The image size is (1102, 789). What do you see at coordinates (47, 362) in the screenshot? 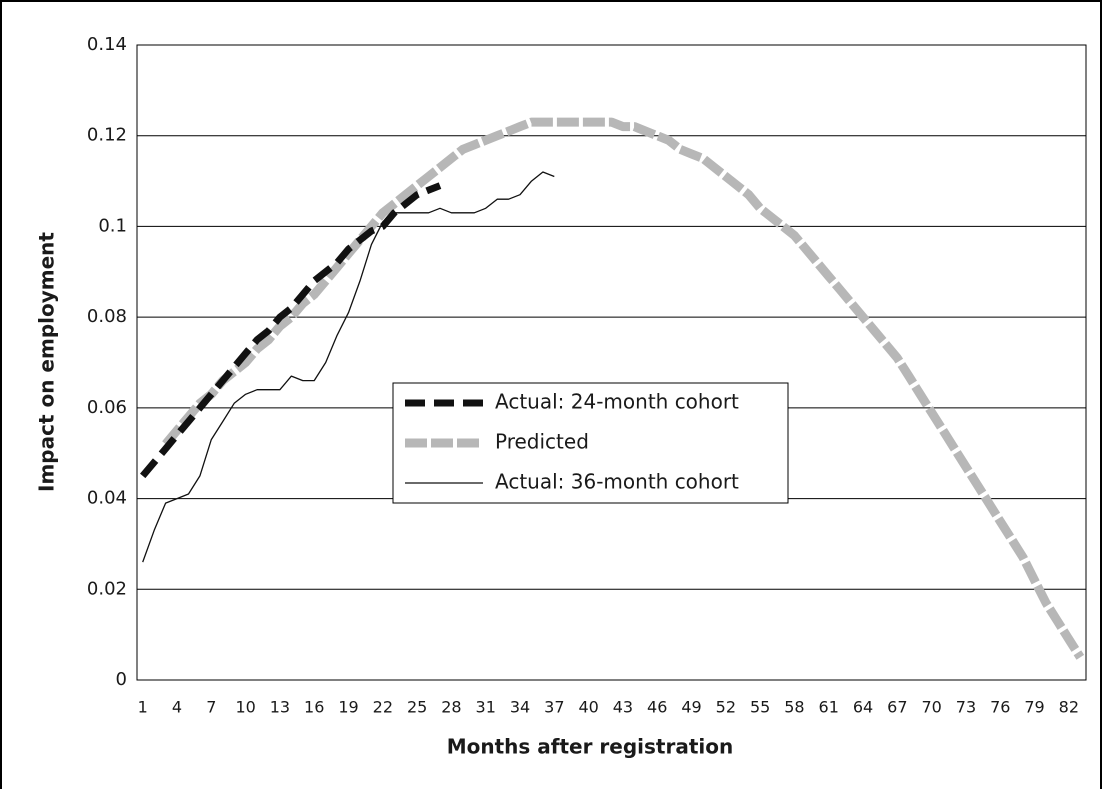
I see `y-axis-label: Impact on employment` at bounding box center [47, 362].